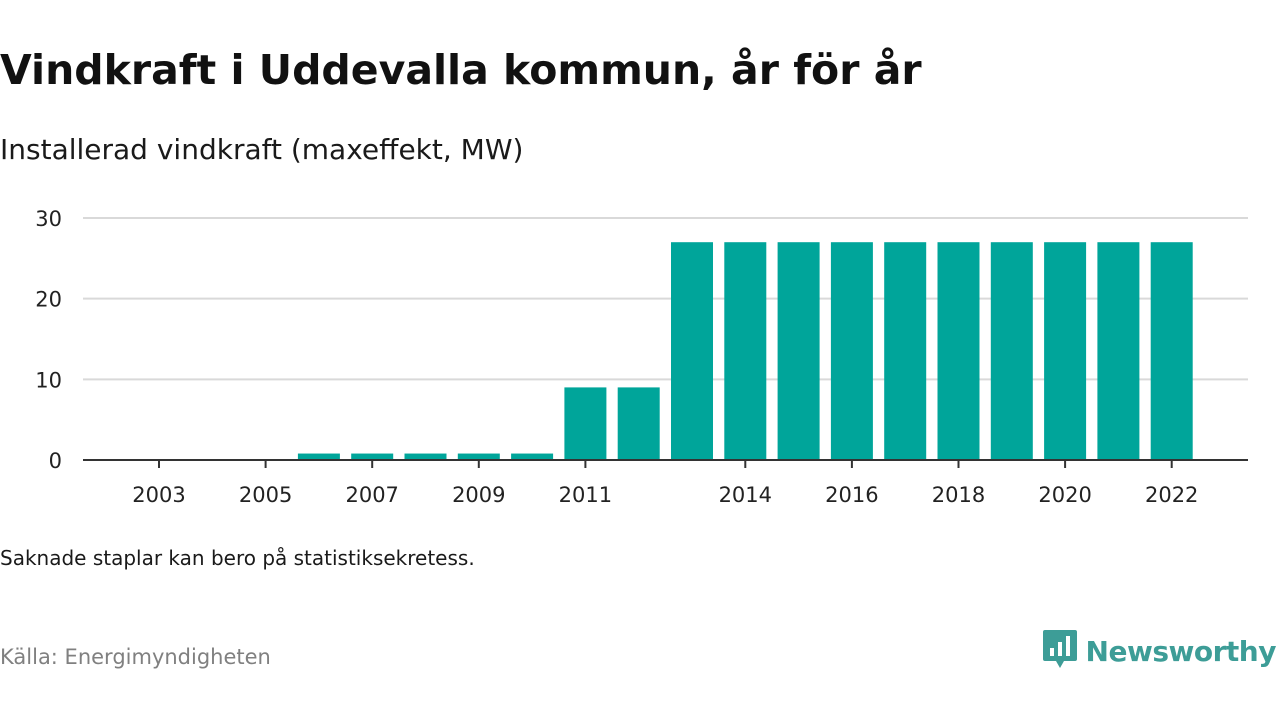 The width and height of the screenshot is (1280, 720). What do you see at coordinates (851, 351) in the screenshot?
I see `bar-2016` at bounding box center [851, 351].